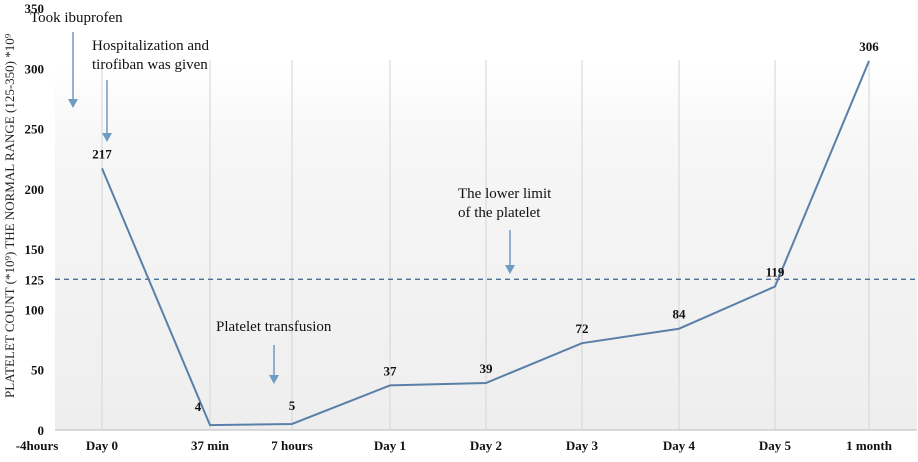 This screenshot has width=918, height=462. I want to click on x-tick-label: Day 3, so click(582, 445).